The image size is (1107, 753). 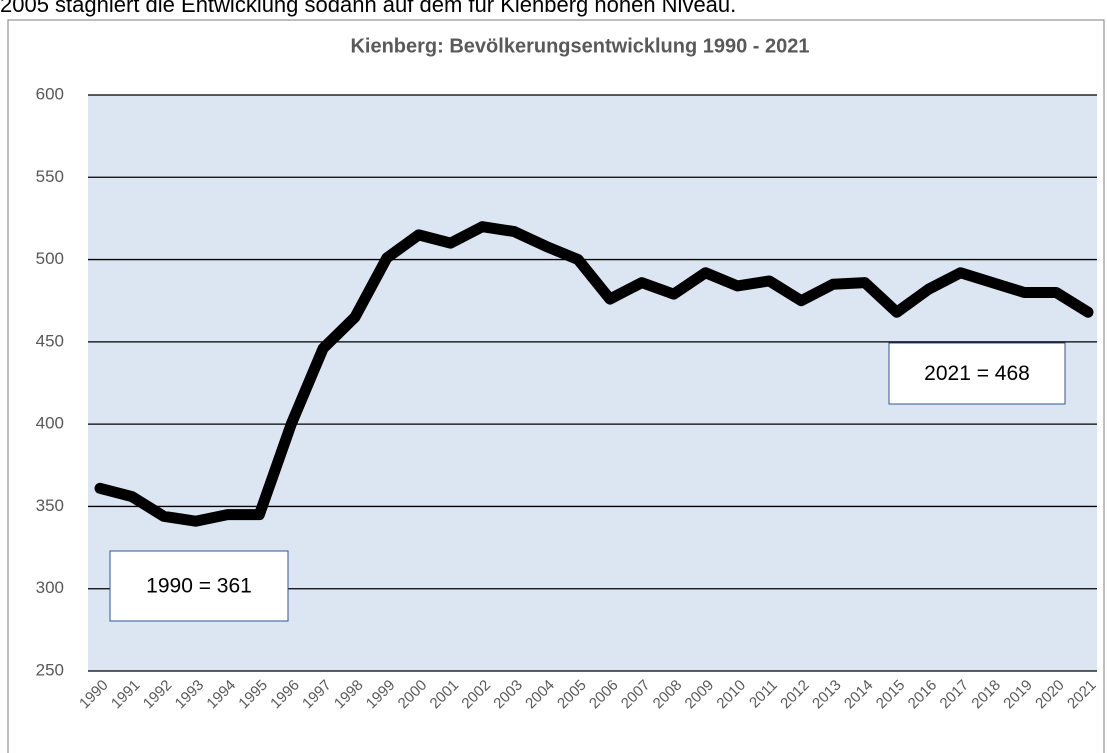 I want to click on annotation: 1990 = 361, so click(x=199, y=586).